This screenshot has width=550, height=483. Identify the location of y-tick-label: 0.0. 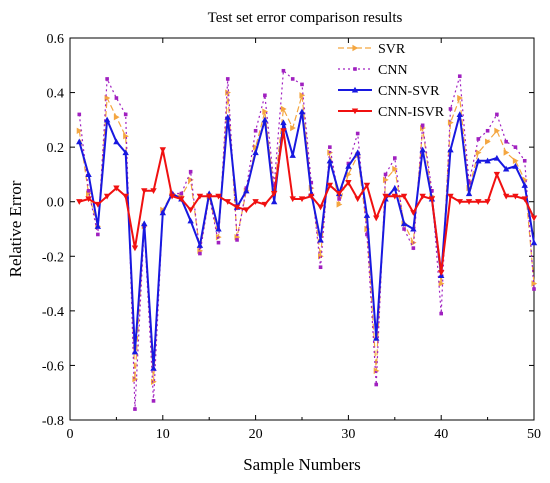
(56, 203).